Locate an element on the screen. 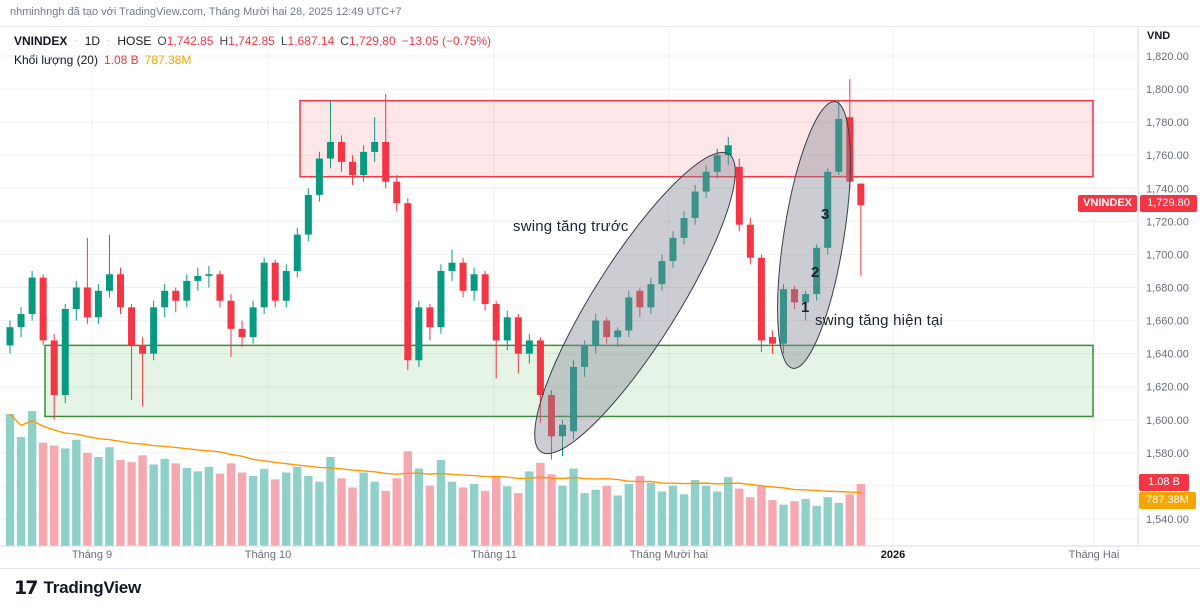 This screenshot has width=1200, height=614. price-axis-currency: VND is located at coordinates (1159, 36).